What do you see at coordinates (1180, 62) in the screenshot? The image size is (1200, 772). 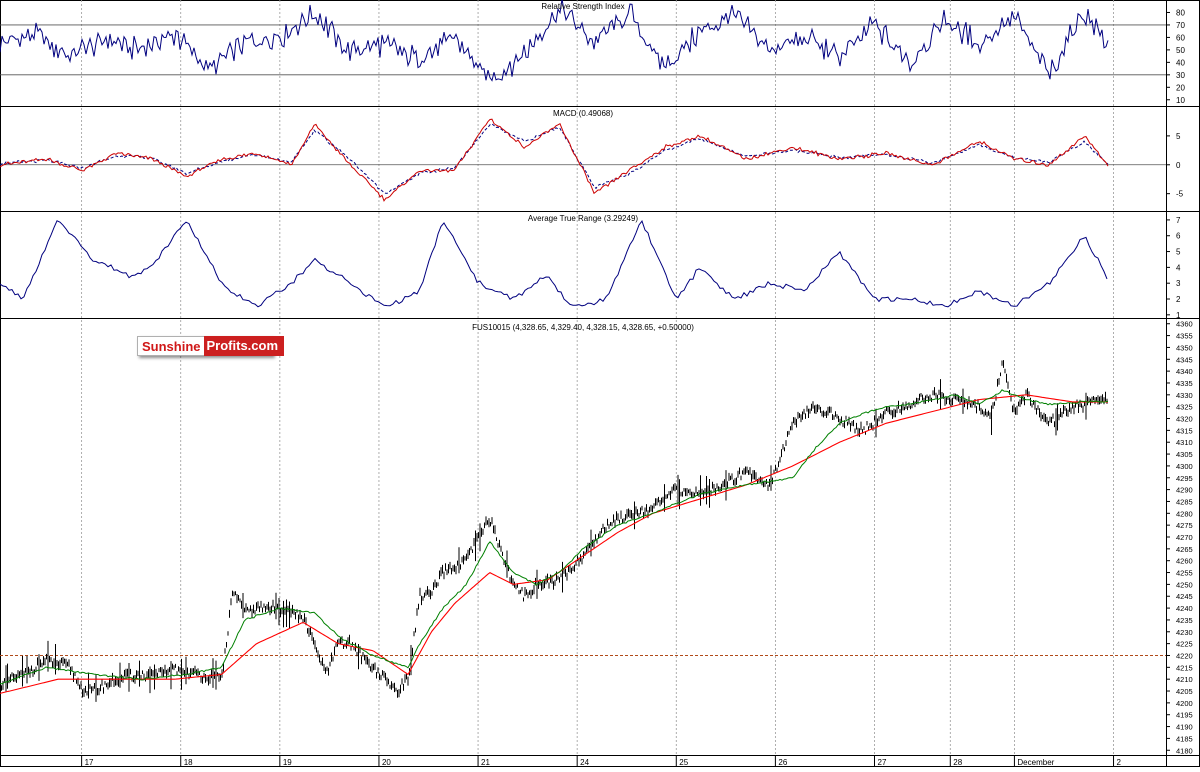 I see `rsi-y-tick-label: 40` at bounding box center [1180, 62].